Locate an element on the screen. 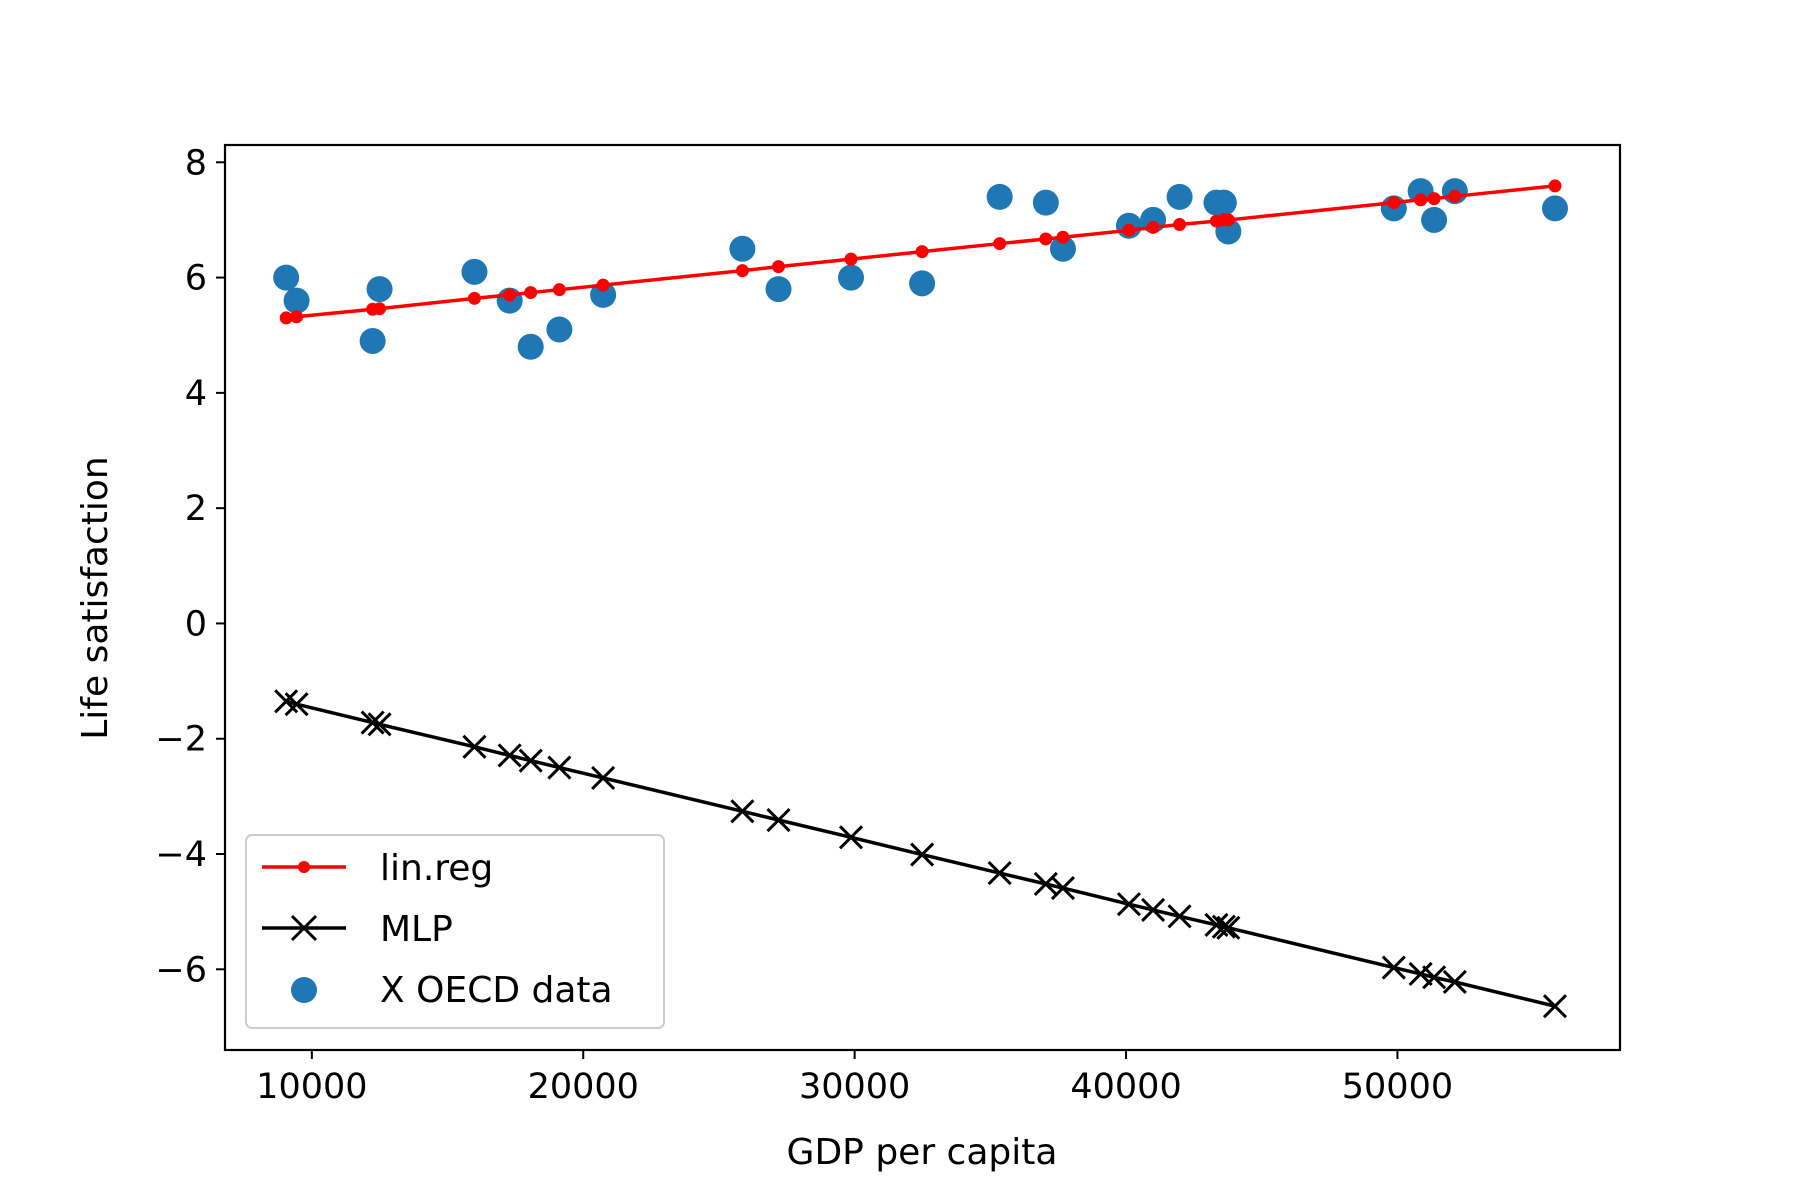 This screenshot has height=1200, width=1800. y-tick-label: −4 is located at coordinates (181, 855).